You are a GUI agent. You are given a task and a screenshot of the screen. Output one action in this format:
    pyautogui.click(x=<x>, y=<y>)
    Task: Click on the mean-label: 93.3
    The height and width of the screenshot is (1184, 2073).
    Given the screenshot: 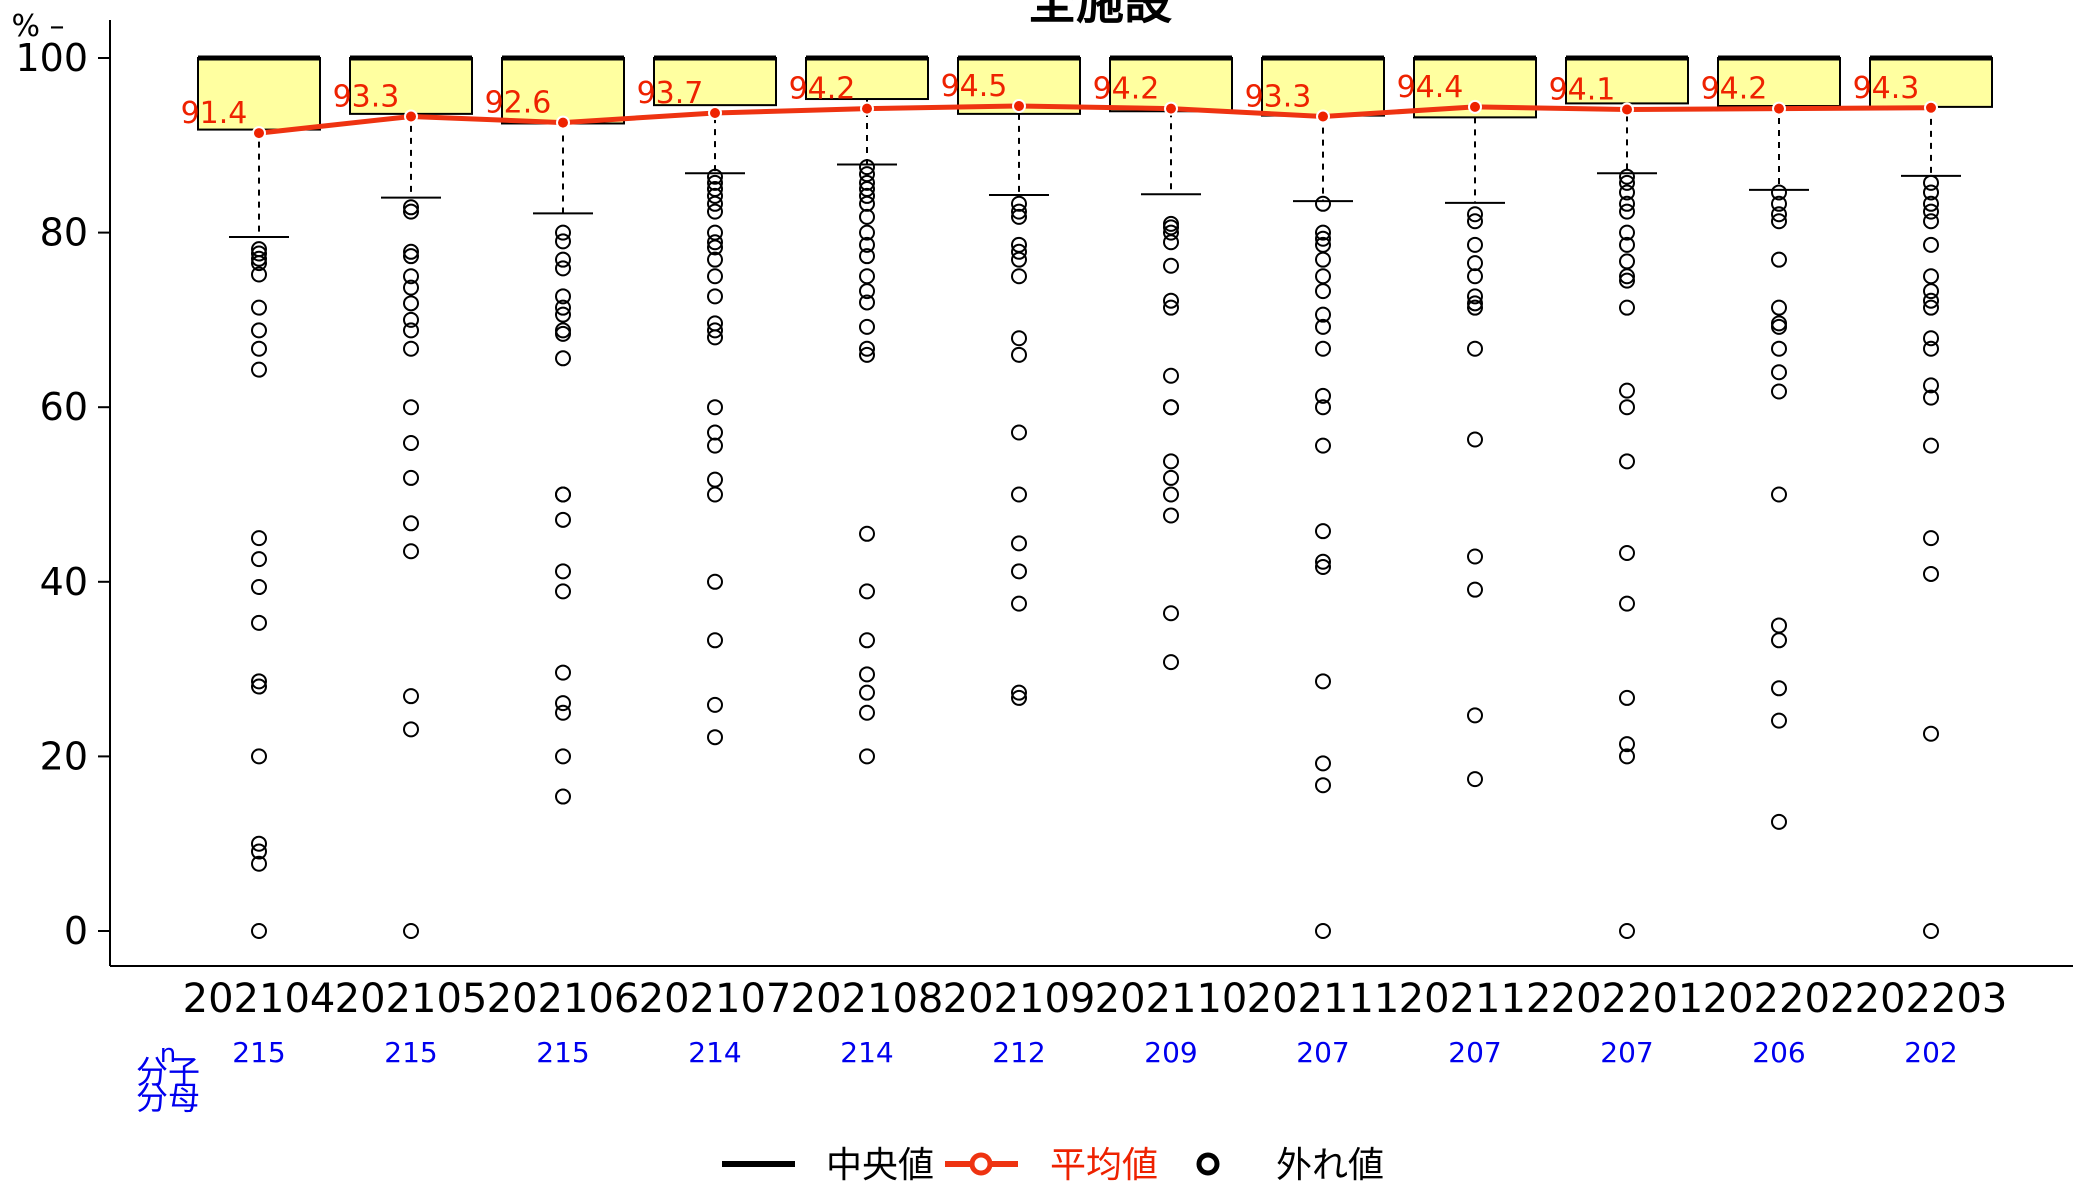 What is the action you would take?
    pyautogui.click(x=366, y=96)
    